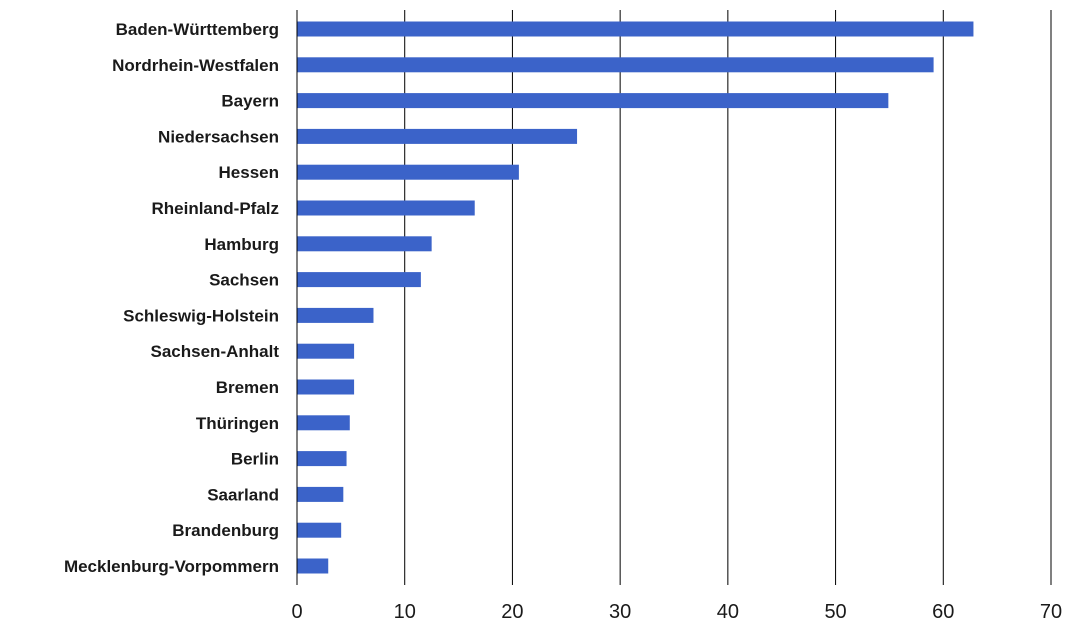 This screenshot has height=622, width=1069. Describe the element at coordinates (249, 172) in the screenshot. I see `category-label: Hessen` at that location.